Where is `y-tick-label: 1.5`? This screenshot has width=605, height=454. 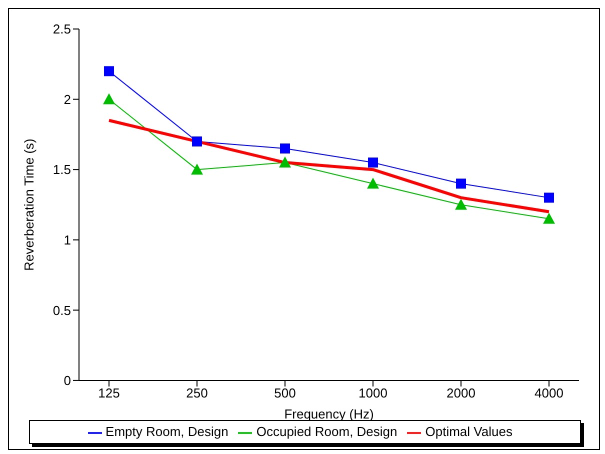
y-tick-label: 1.5 is located at coordinates (61, 170).